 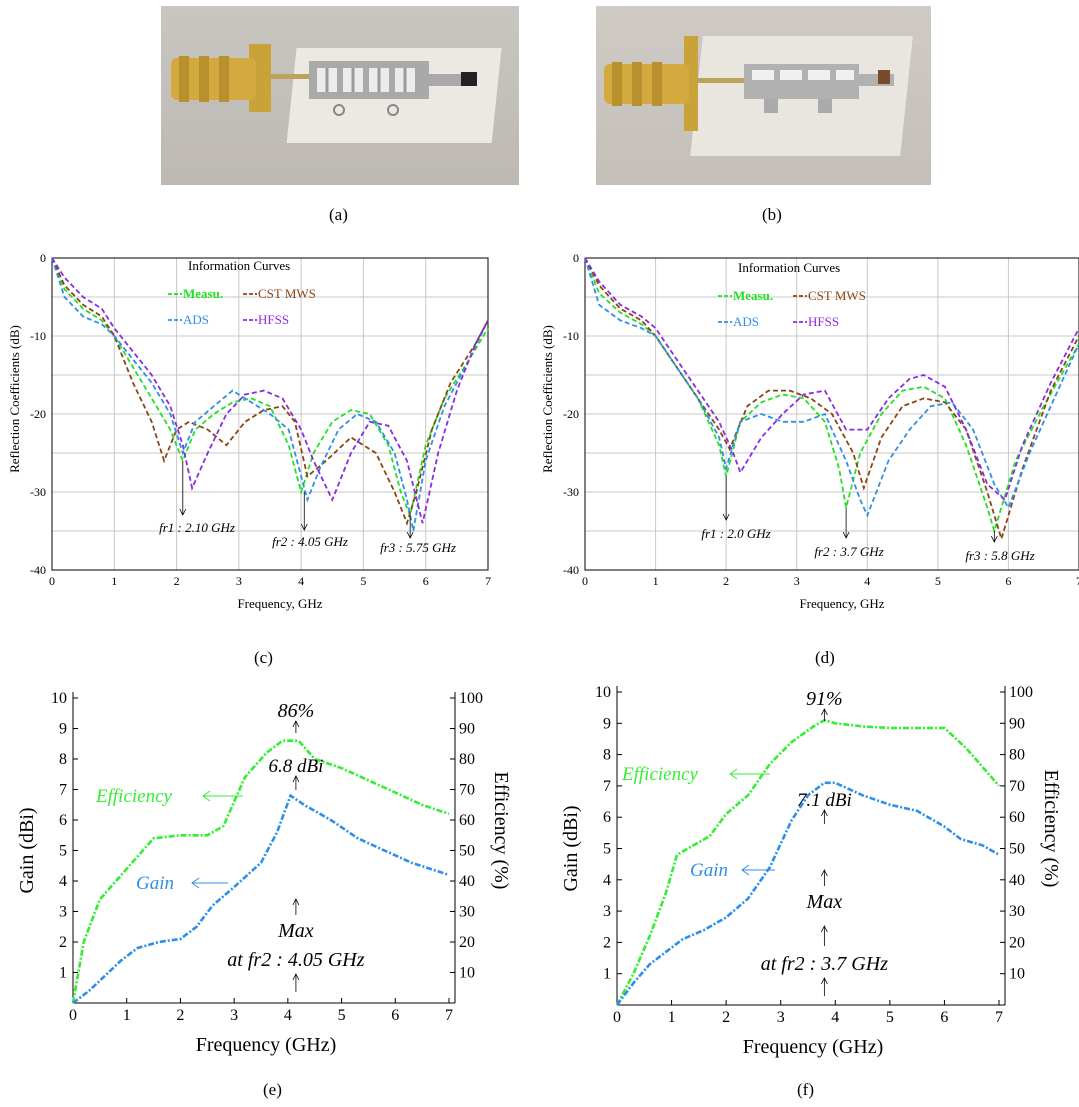 What do you see at coordinates (1017, 849) in the screenshot?
I see `y-tick-label-right: 50` at bounding box center [1017, 849].